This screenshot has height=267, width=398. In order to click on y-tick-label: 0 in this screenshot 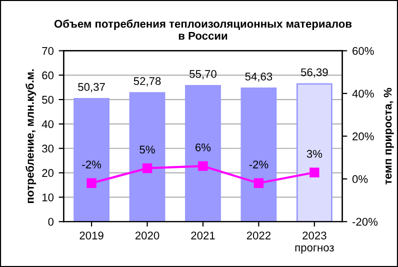, I will do `click(51, 222)`.